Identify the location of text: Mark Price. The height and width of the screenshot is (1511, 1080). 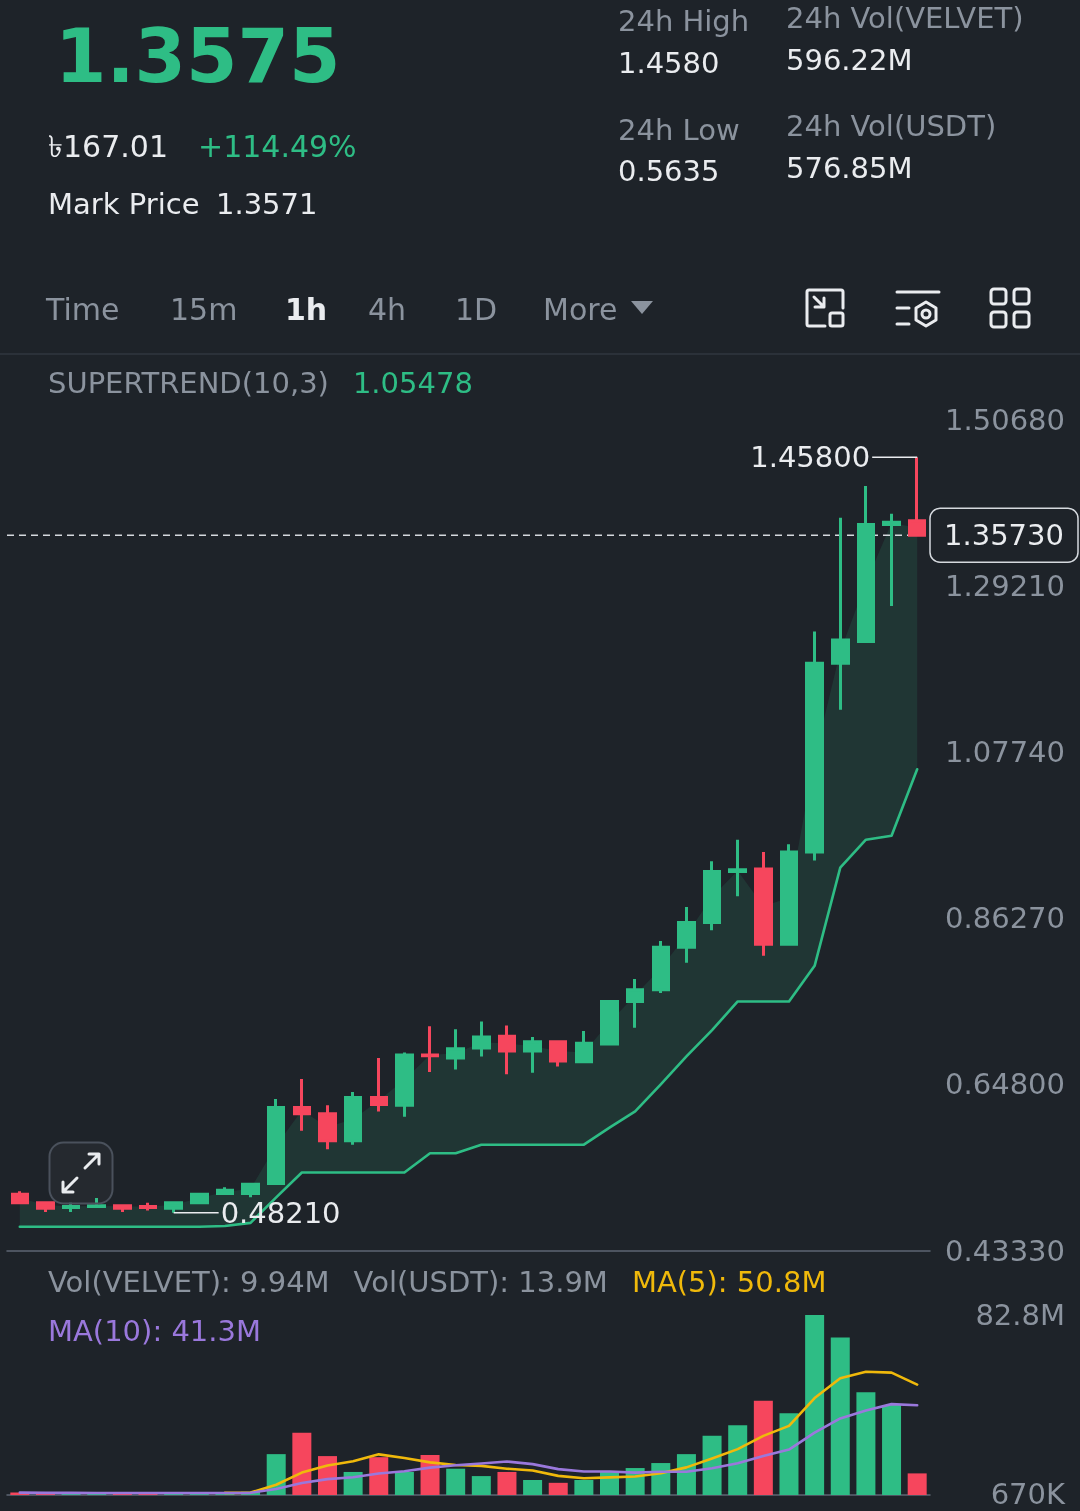
(124, 203).